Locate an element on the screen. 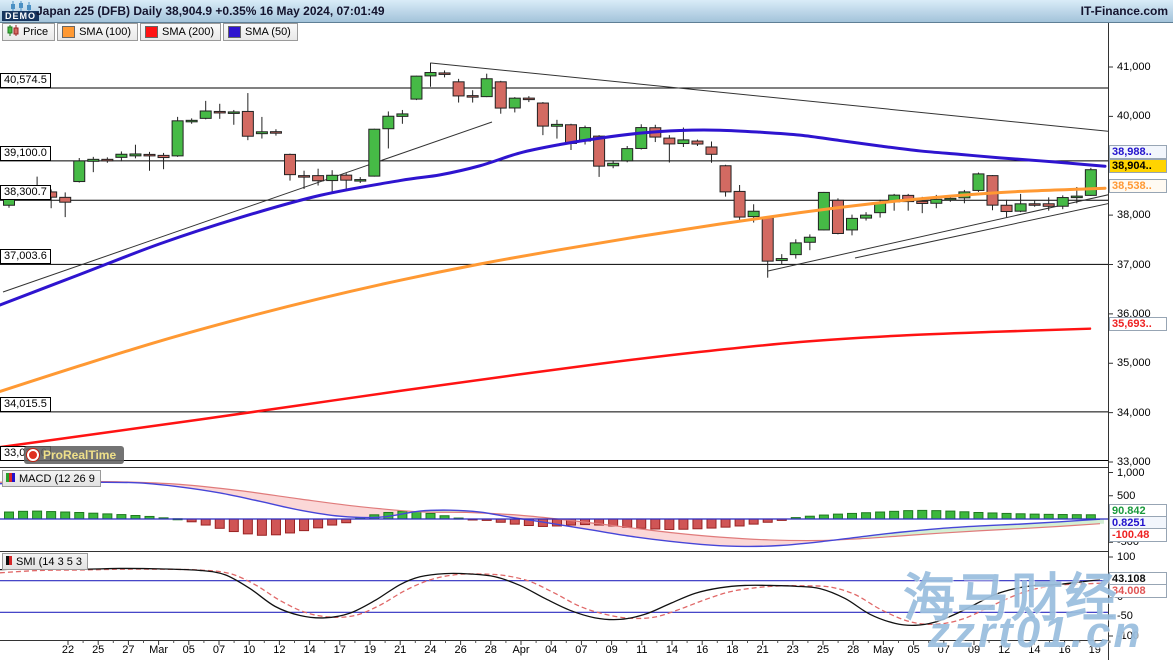 The image size is (1173, 660). level-label: 40,574.5 is located at coordinates (25, 80).